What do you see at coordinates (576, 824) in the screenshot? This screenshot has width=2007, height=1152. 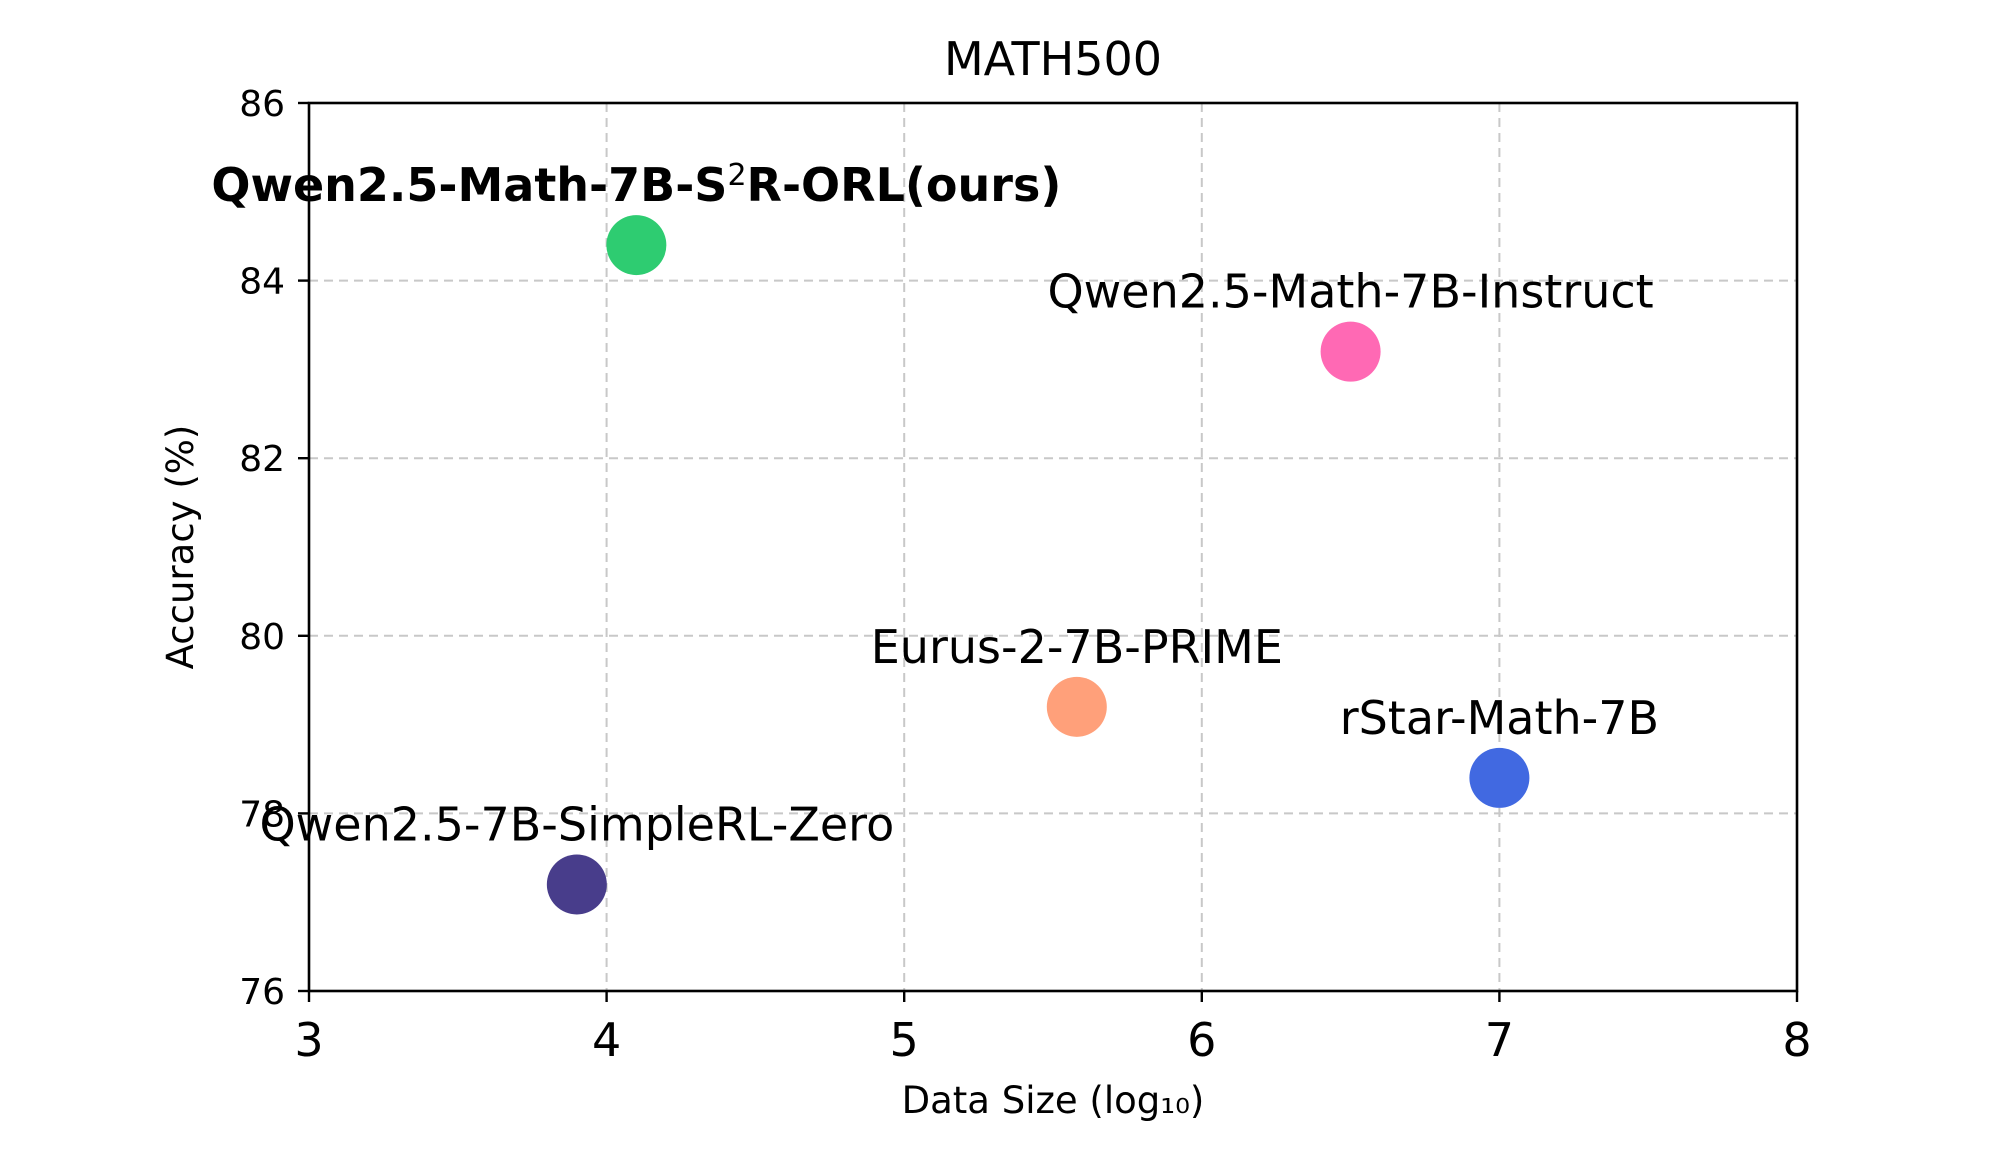 I see `point-label: Qwen2.5-7B-SimpleRL-Zero` at bounding box center [576, 824].